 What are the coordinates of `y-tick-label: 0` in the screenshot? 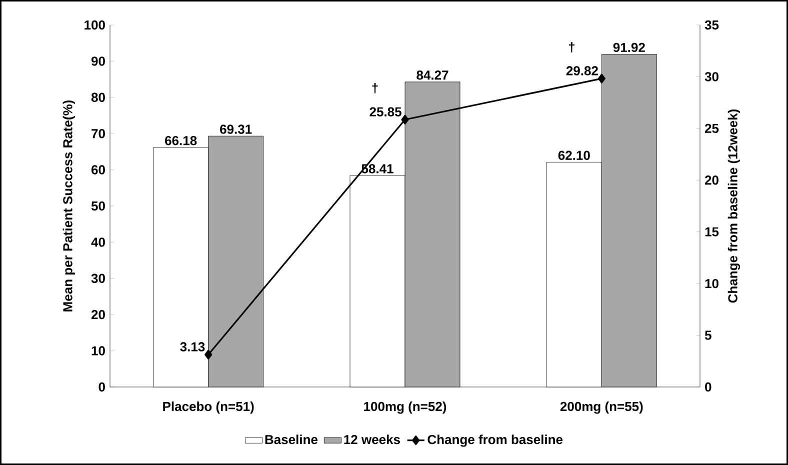 It's located at (101, 387).